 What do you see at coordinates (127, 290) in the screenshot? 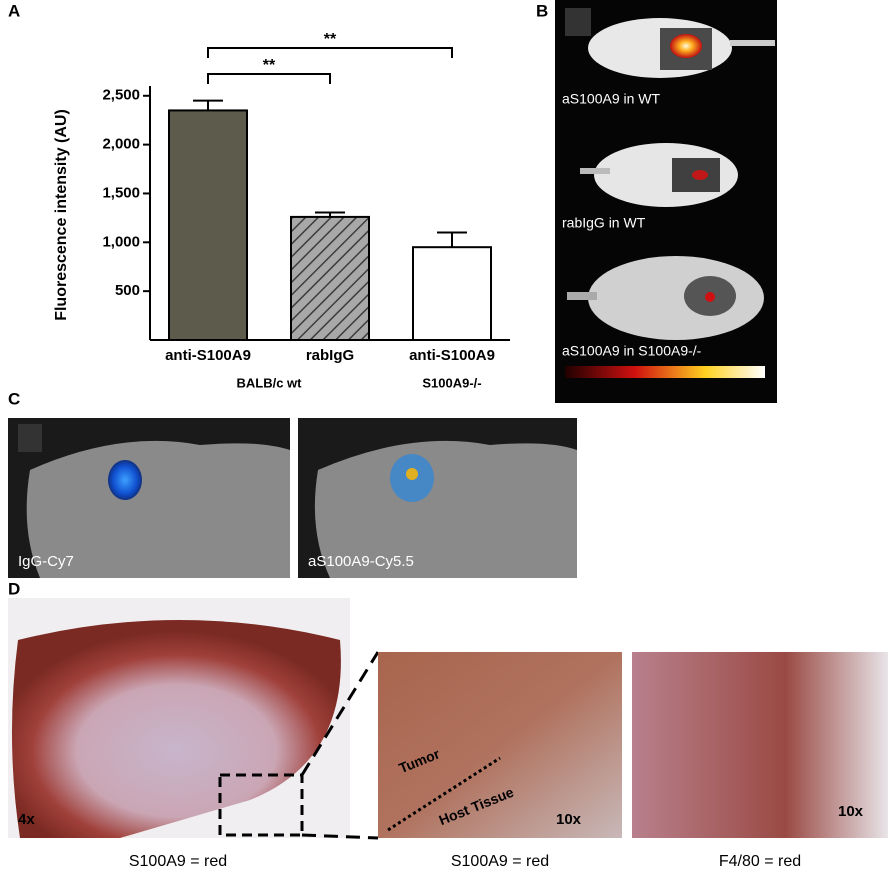
I see `y-tick-label: 500` at bounding box center [127, 290].